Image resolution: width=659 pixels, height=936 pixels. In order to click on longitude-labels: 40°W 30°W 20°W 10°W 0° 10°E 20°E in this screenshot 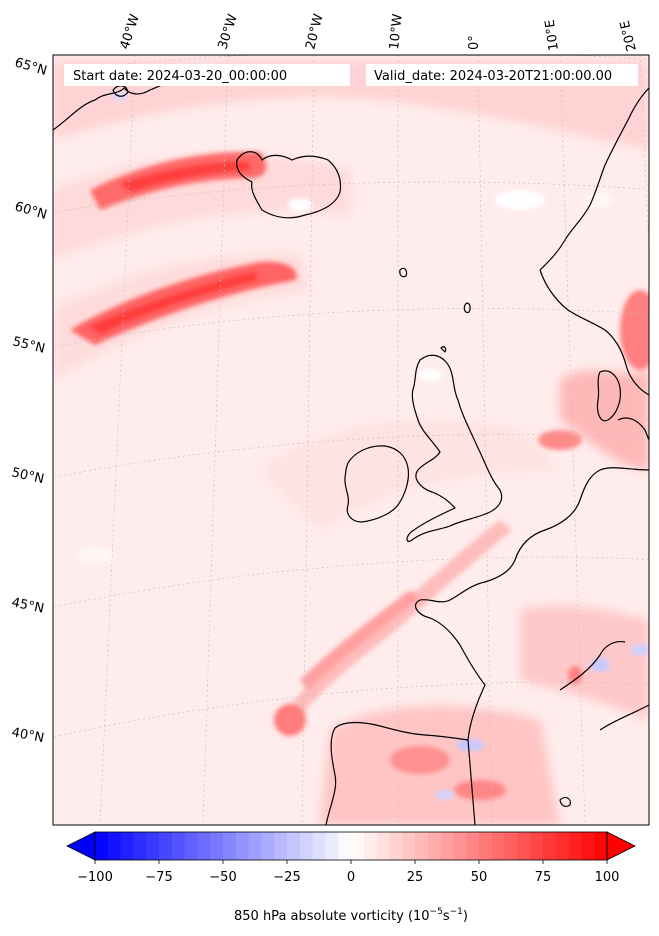, I will do `click(379, 32)`.